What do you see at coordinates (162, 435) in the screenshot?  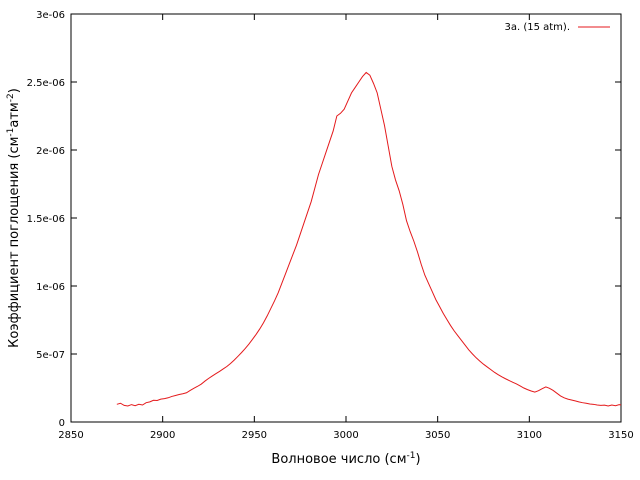 I see `x-tick-label: 2900` at bounding box center [162, 435].